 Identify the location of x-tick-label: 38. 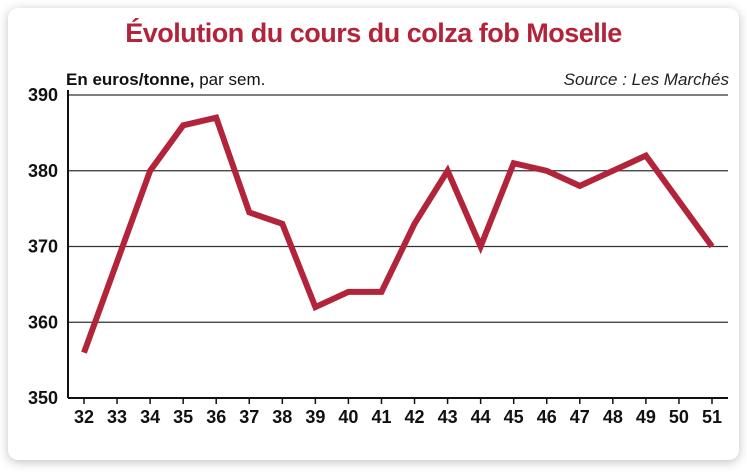
(282, 417).